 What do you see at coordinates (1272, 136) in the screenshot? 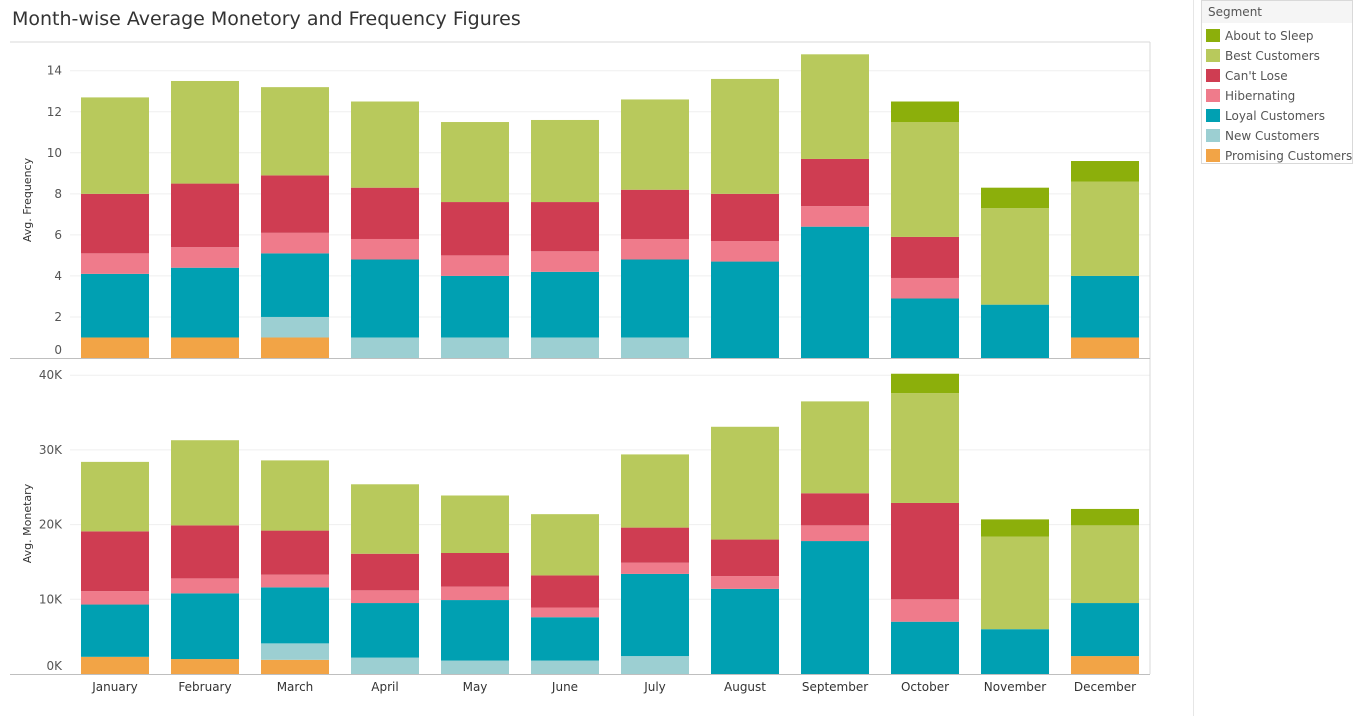
I see `legend-label: New Customers` at bounding box center [1272, 136].